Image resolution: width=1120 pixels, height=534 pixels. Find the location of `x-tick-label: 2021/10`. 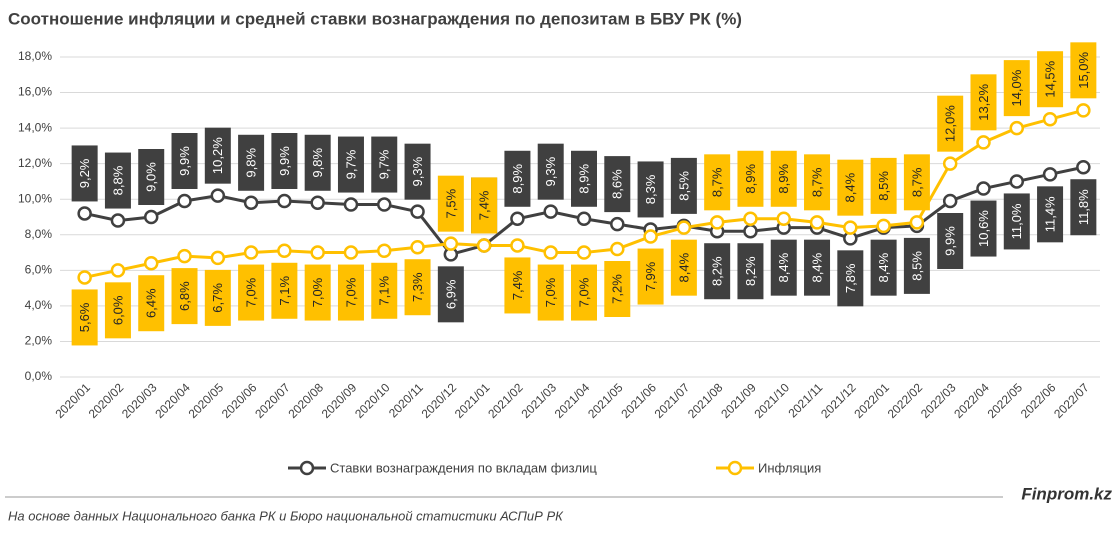

x-tick-label: 2021/10 is located at coordinates (772, 400).